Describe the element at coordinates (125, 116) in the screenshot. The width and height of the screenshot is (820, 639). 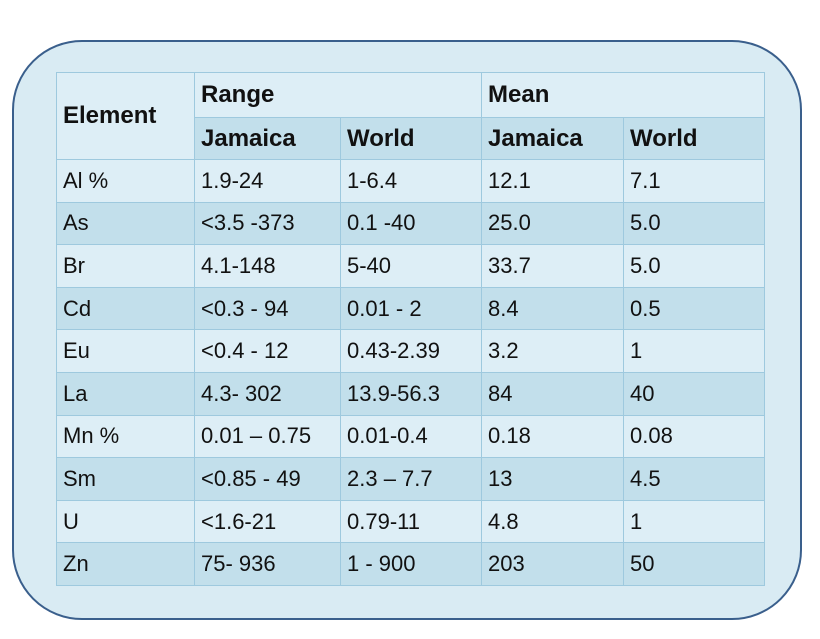
I see `element-header: Element` at that location.